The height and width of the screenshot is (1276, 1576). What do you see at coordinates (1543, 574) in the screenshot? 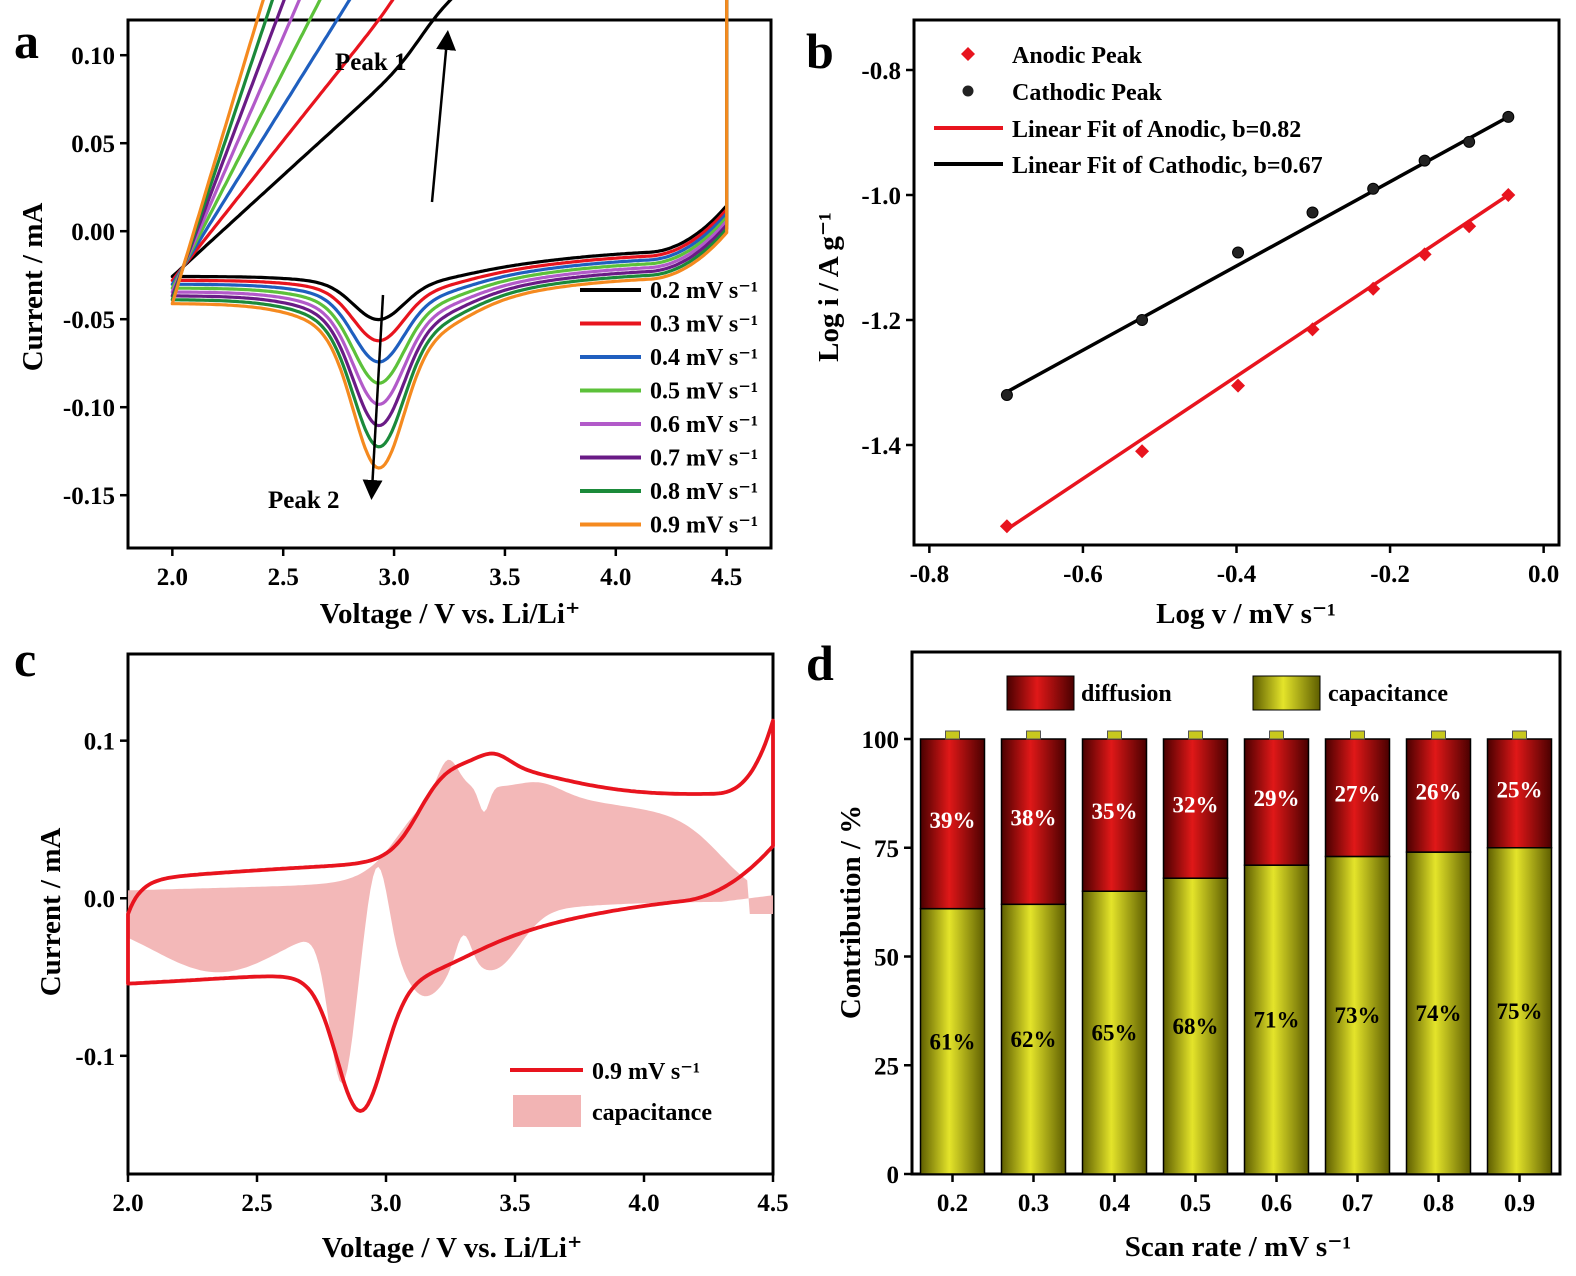
I see `x-tick-label: 0.0` at bounding box center [1543, 574].